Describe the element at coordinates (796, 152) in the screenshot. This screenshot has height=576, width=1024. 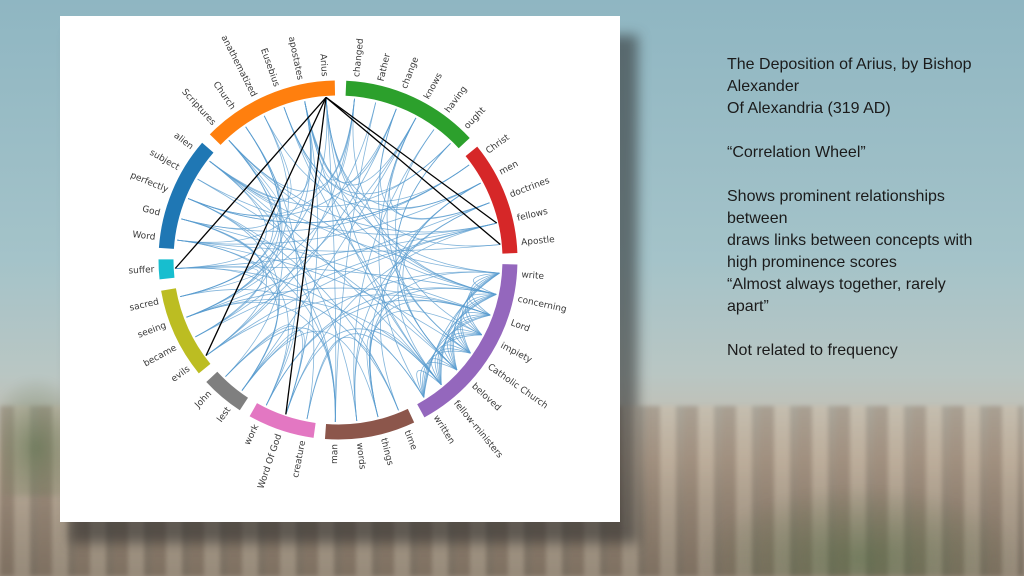
I see `subtitle: “Correlation Wheel”` at that location.